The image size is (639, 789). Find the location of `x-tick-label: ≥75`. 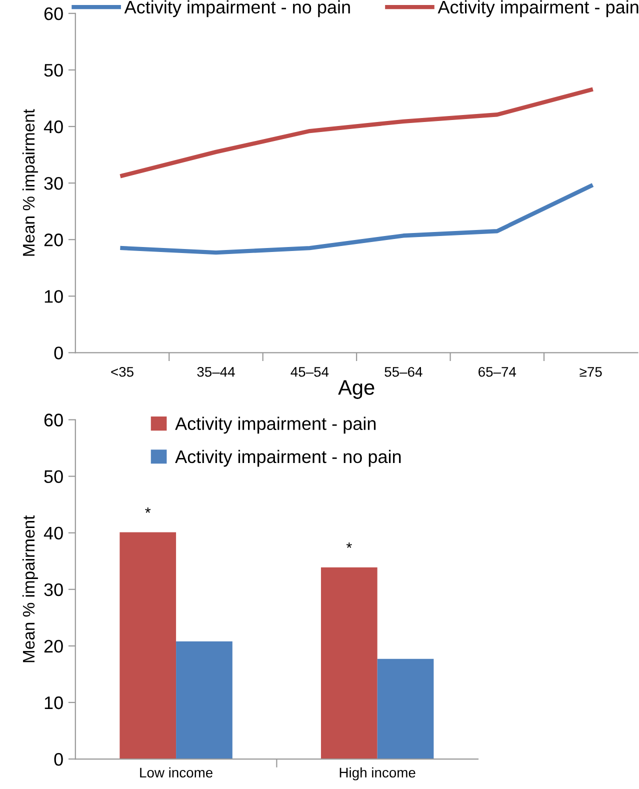

x-tick-label: ≥75 is located at coordinates (591, 372).